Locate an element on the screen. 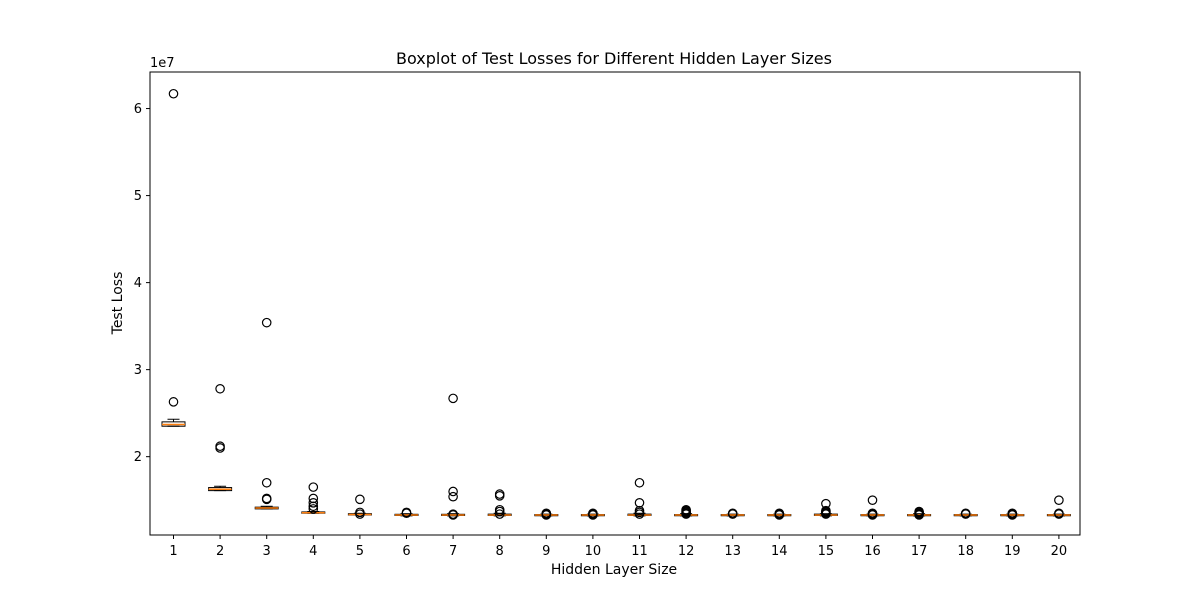 The image size is (1200, 600). x-tick-label: 11 is located at coordinates (639, 551).